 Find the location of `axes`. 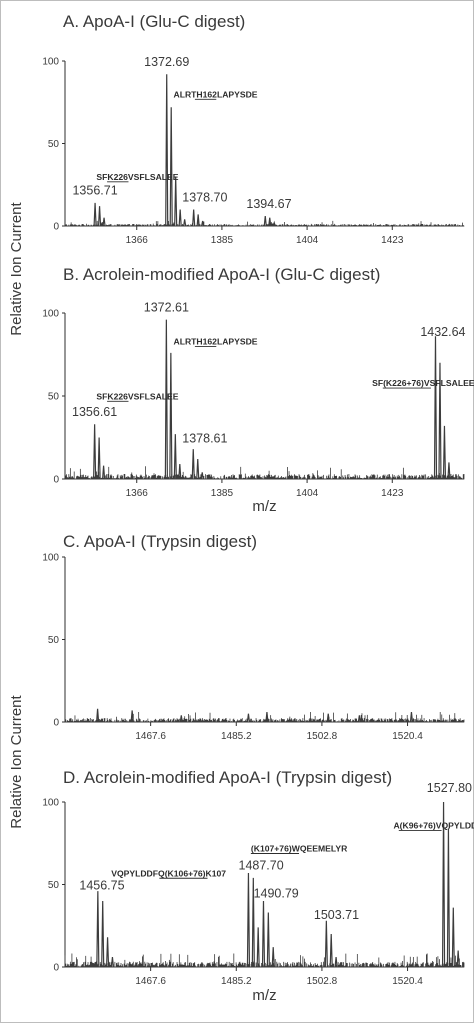

axes is located at coordinates (264, 640).